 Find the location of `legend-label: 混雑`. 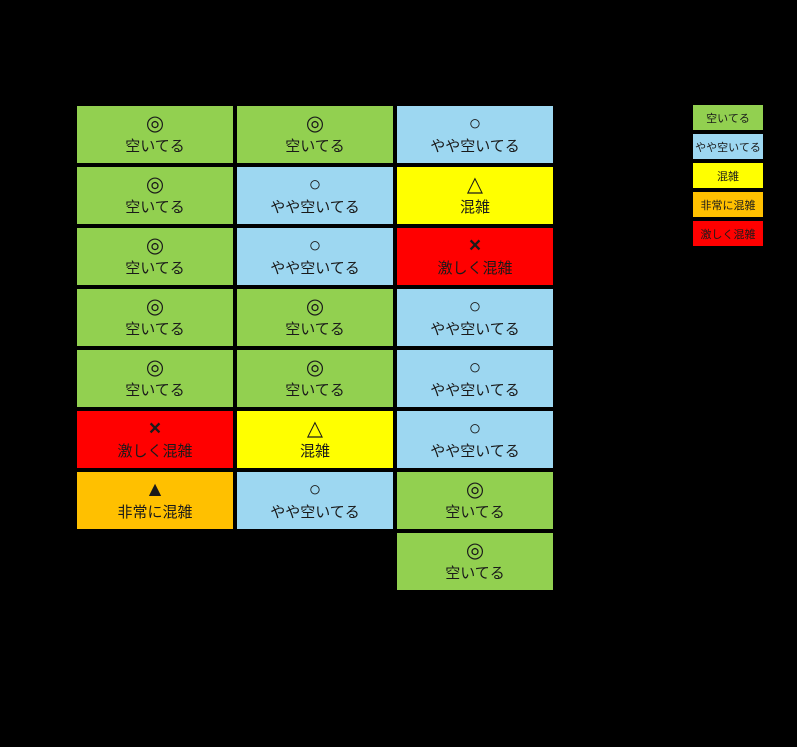

legend-label: 混雑 is located at coordinates (728, 176).